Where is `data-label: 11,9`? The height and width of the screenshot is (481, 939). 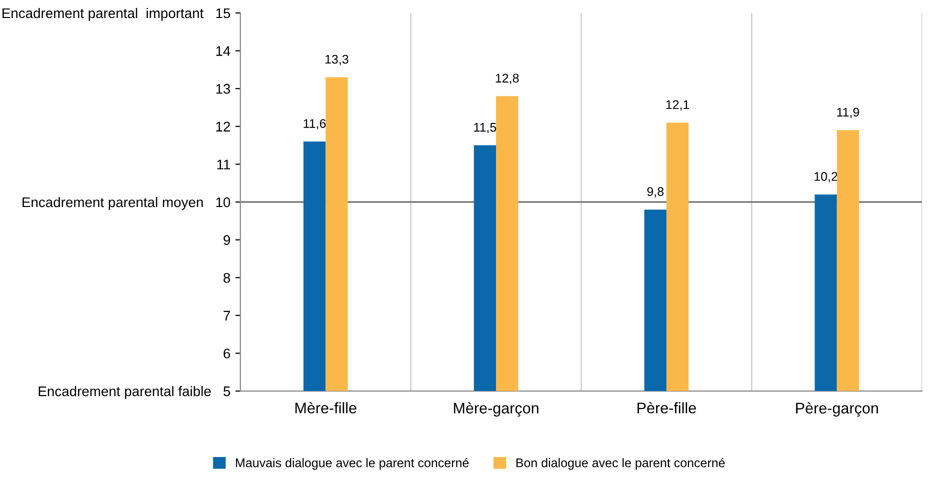
data-label: 11,9 is located at coordinates (848, 113).